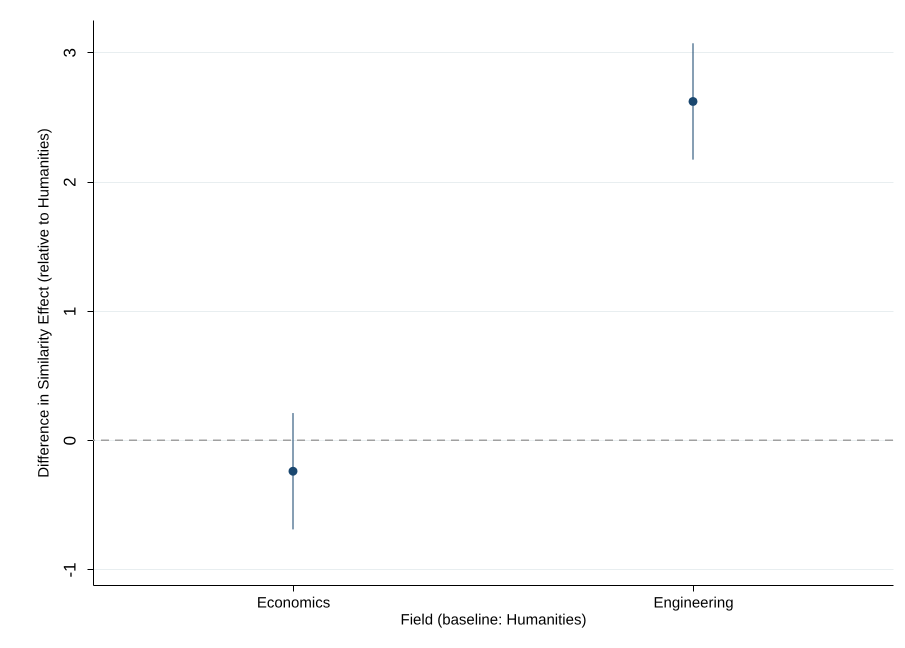  Describe the element at coordinates (70, 311) in the screenshot. I see `y-tick-label: 1` at that location.